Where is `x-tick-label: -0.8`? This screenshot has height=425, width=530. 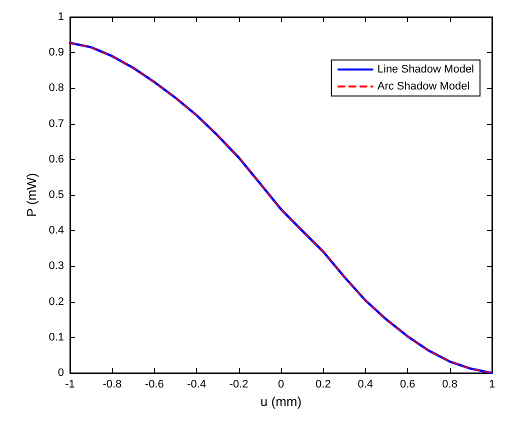 x-tick-label: -0.8 is located at coordinates (112, 384).